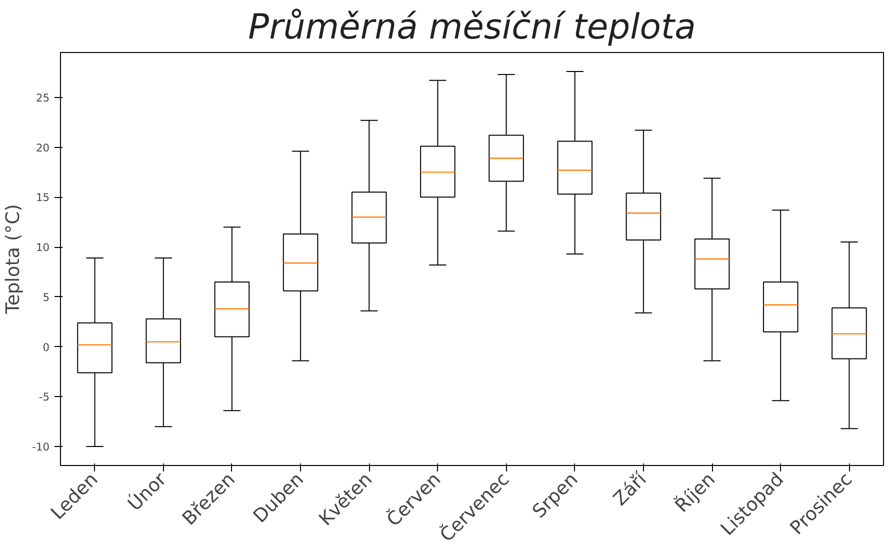 The image size is (891, 556). What do you see at coordinates (46, 347) in the screenshot?
I see `y-tick-label: 0` at bounding box center [46, 347].